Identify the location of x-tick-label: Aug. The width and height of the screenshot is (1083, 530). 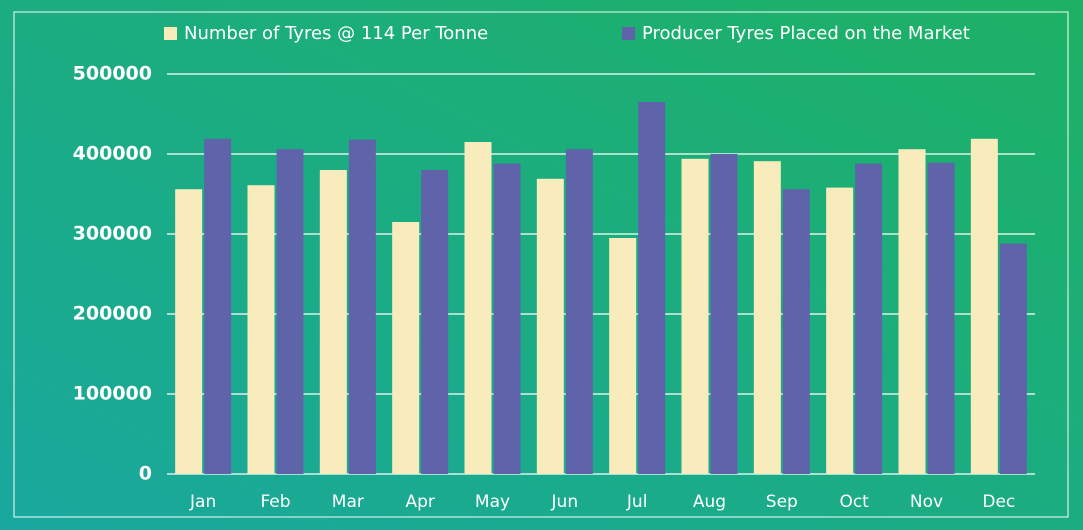
(709, 502).